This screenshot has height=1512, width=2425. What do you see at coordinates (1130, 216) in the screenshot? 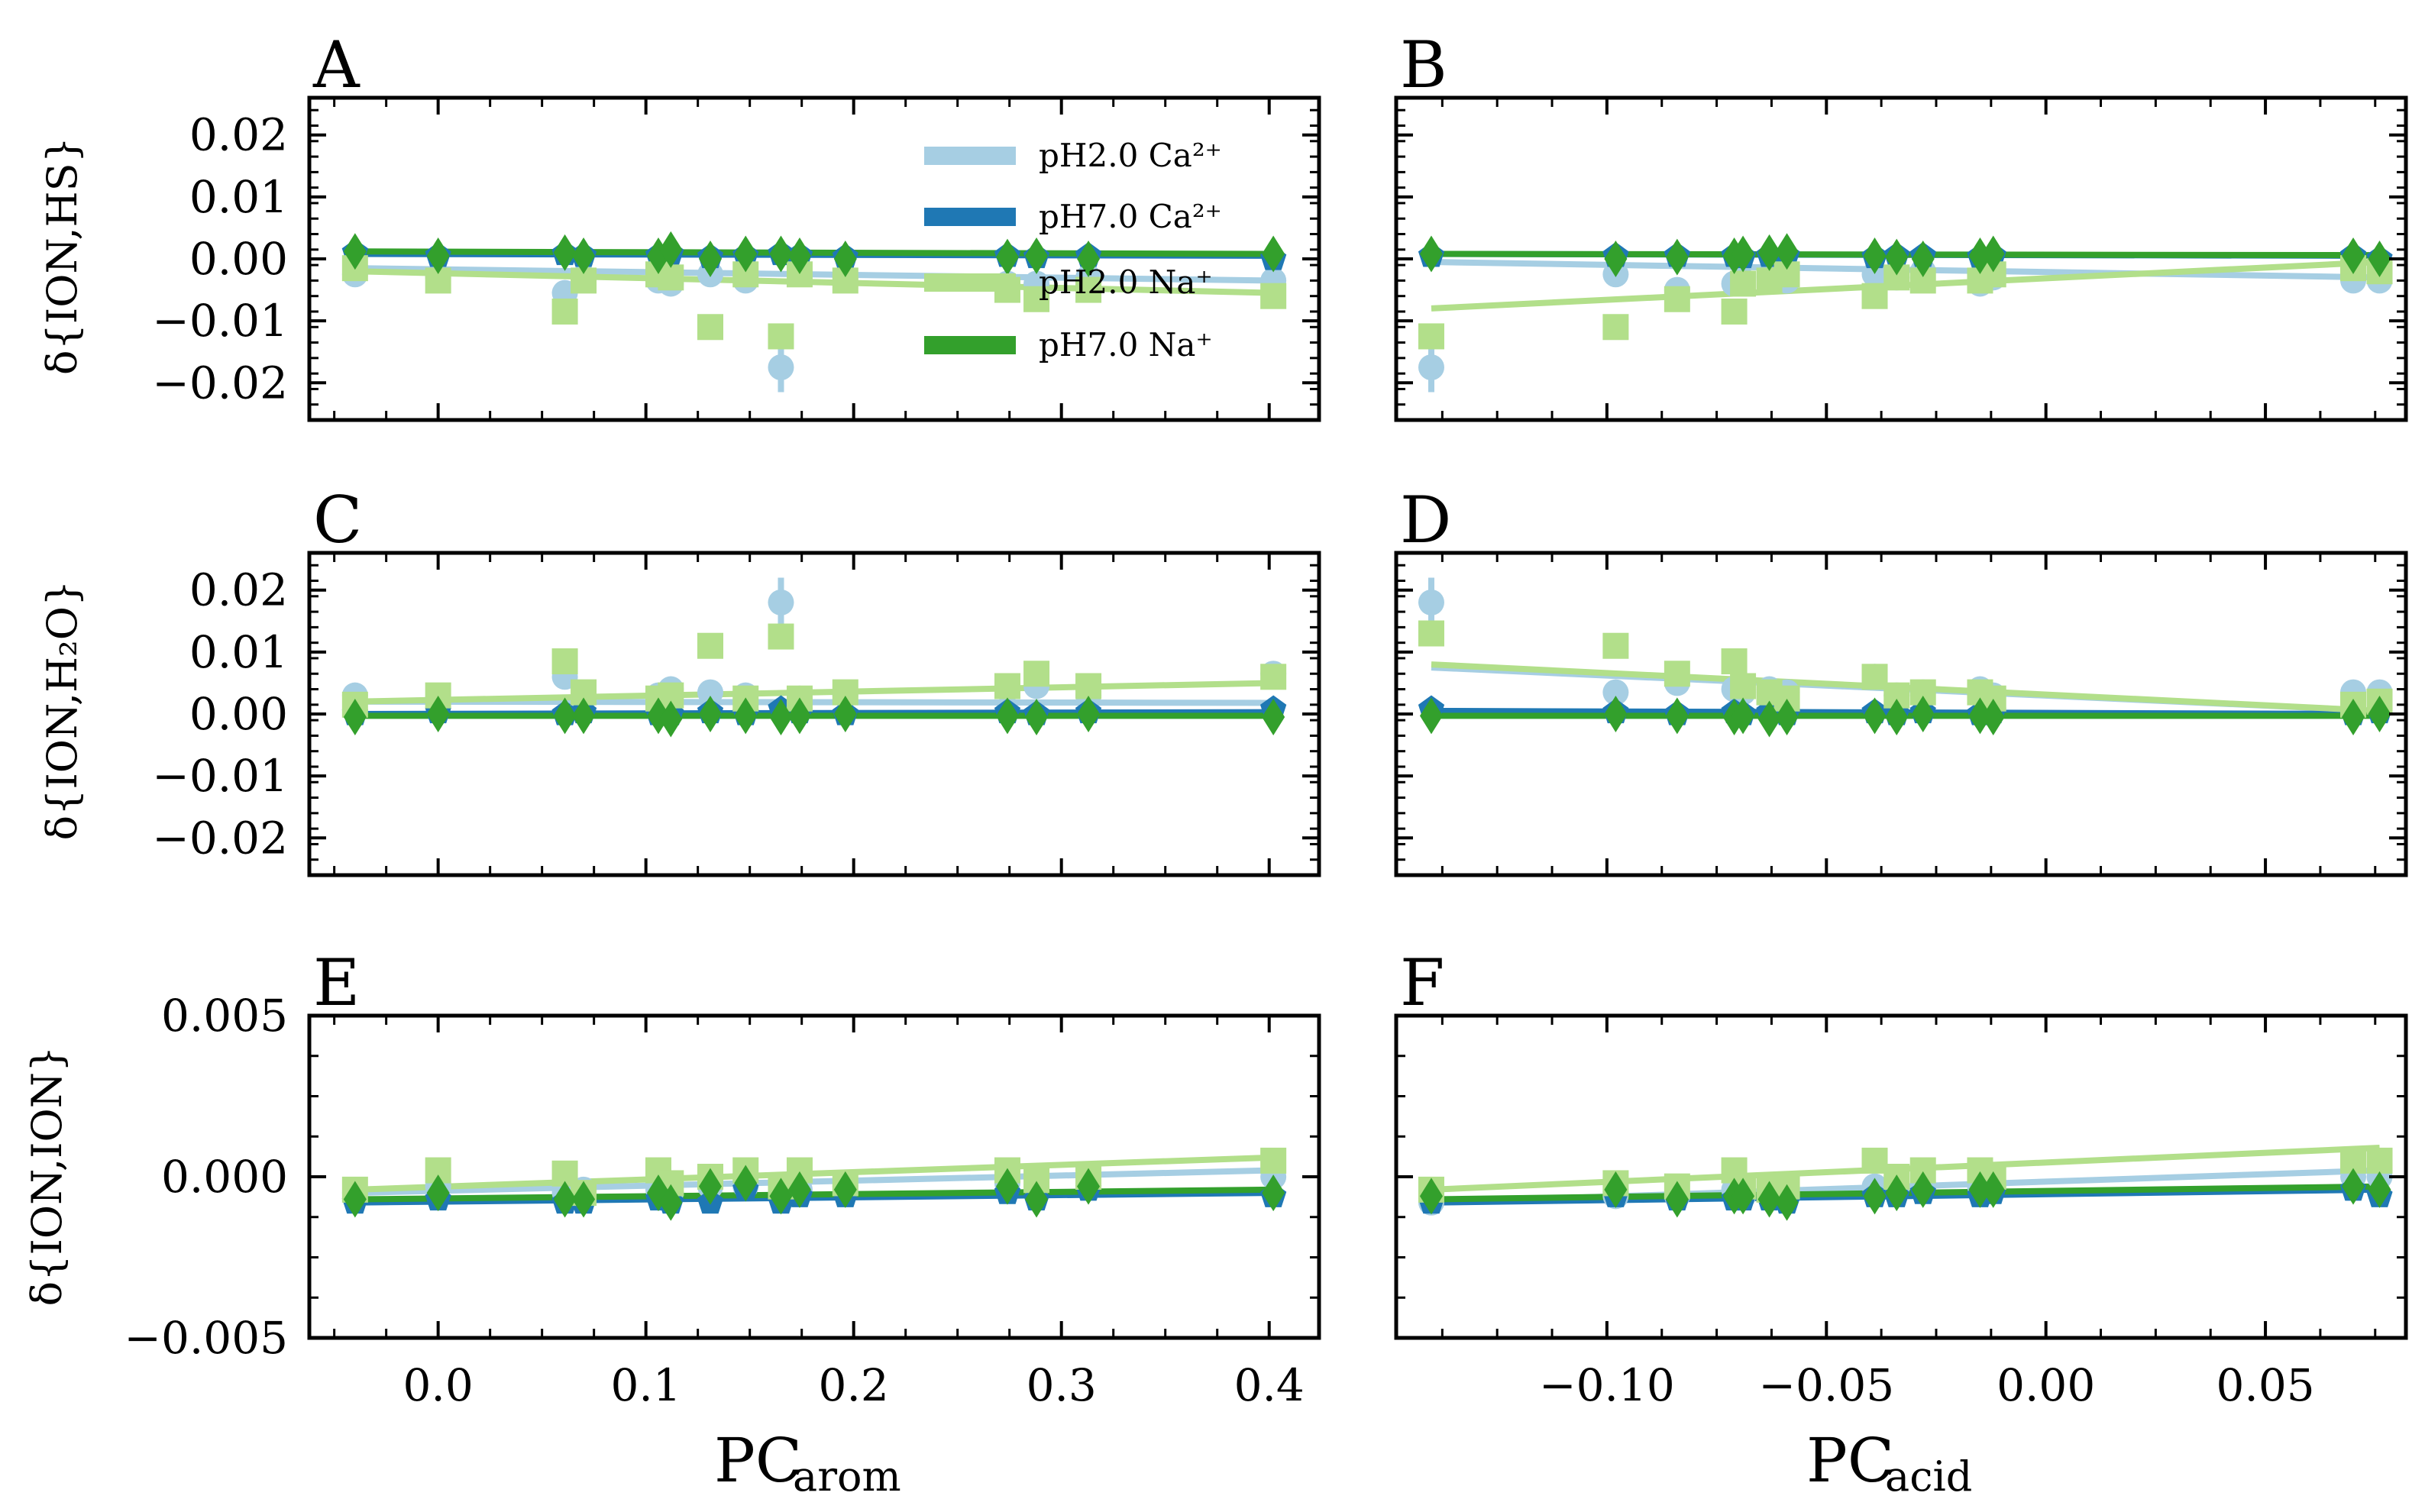
I see `legend-label-ph7-ca: pH7.0 Ca²⁺` at bounding box center [1130, 216].